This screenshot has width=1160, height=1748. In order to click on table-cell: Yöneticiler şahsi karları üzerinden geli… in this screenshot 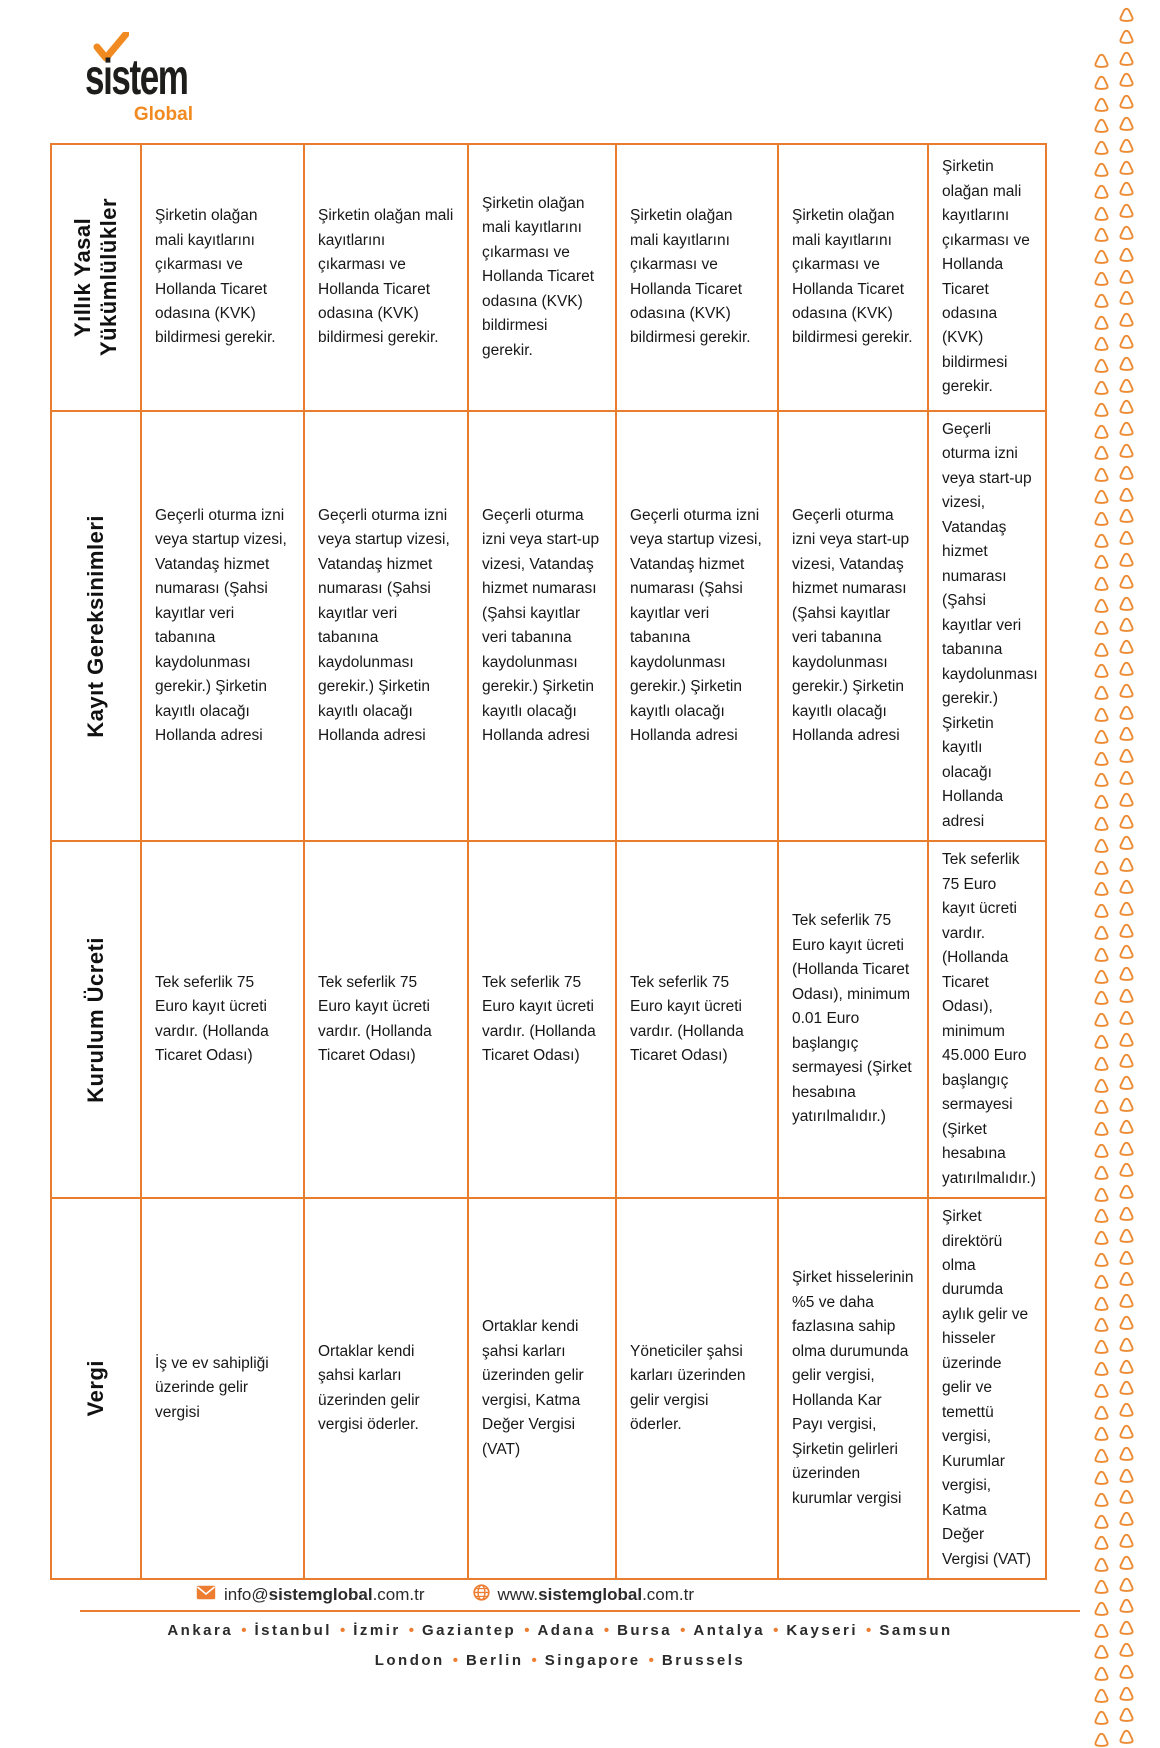, I will do `click(697, 1389)`.